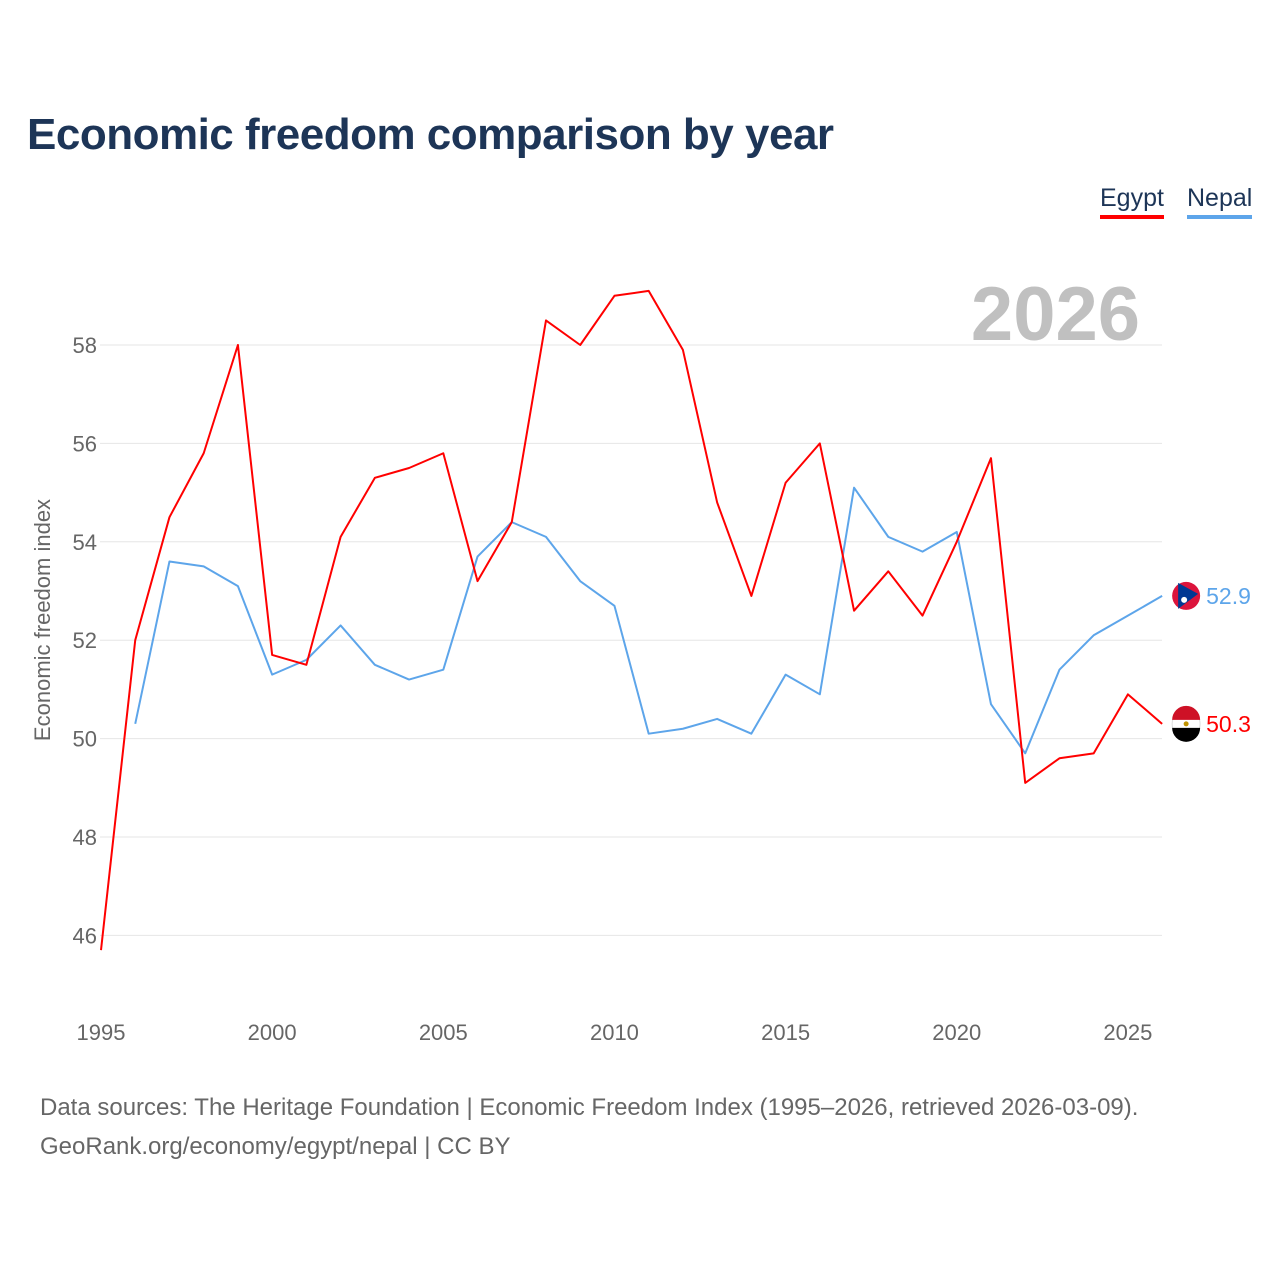  Describe the element at coordinates (614, 1032) in the screenshot. I see `x-tick-label: 2010` at that location.